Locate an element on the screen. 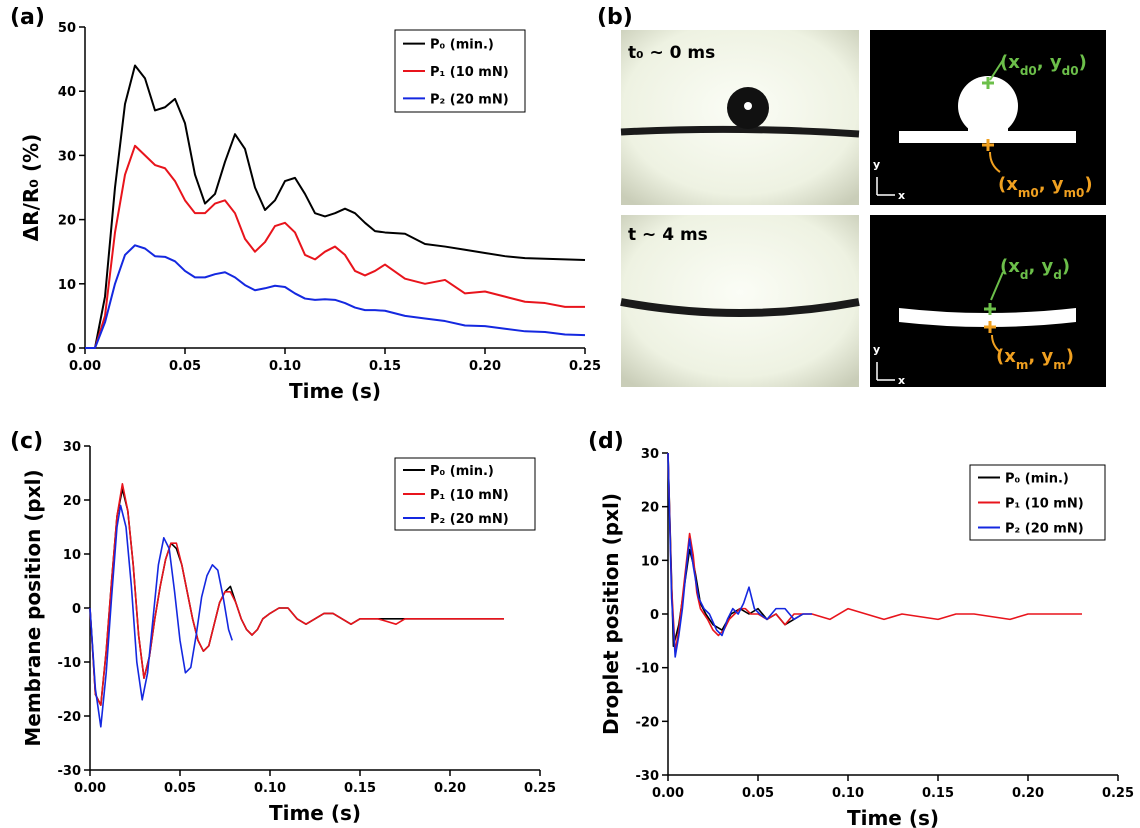 This screenshot has height=828, width=1140. panel-label: (c) is located at coordinates (26, 441).